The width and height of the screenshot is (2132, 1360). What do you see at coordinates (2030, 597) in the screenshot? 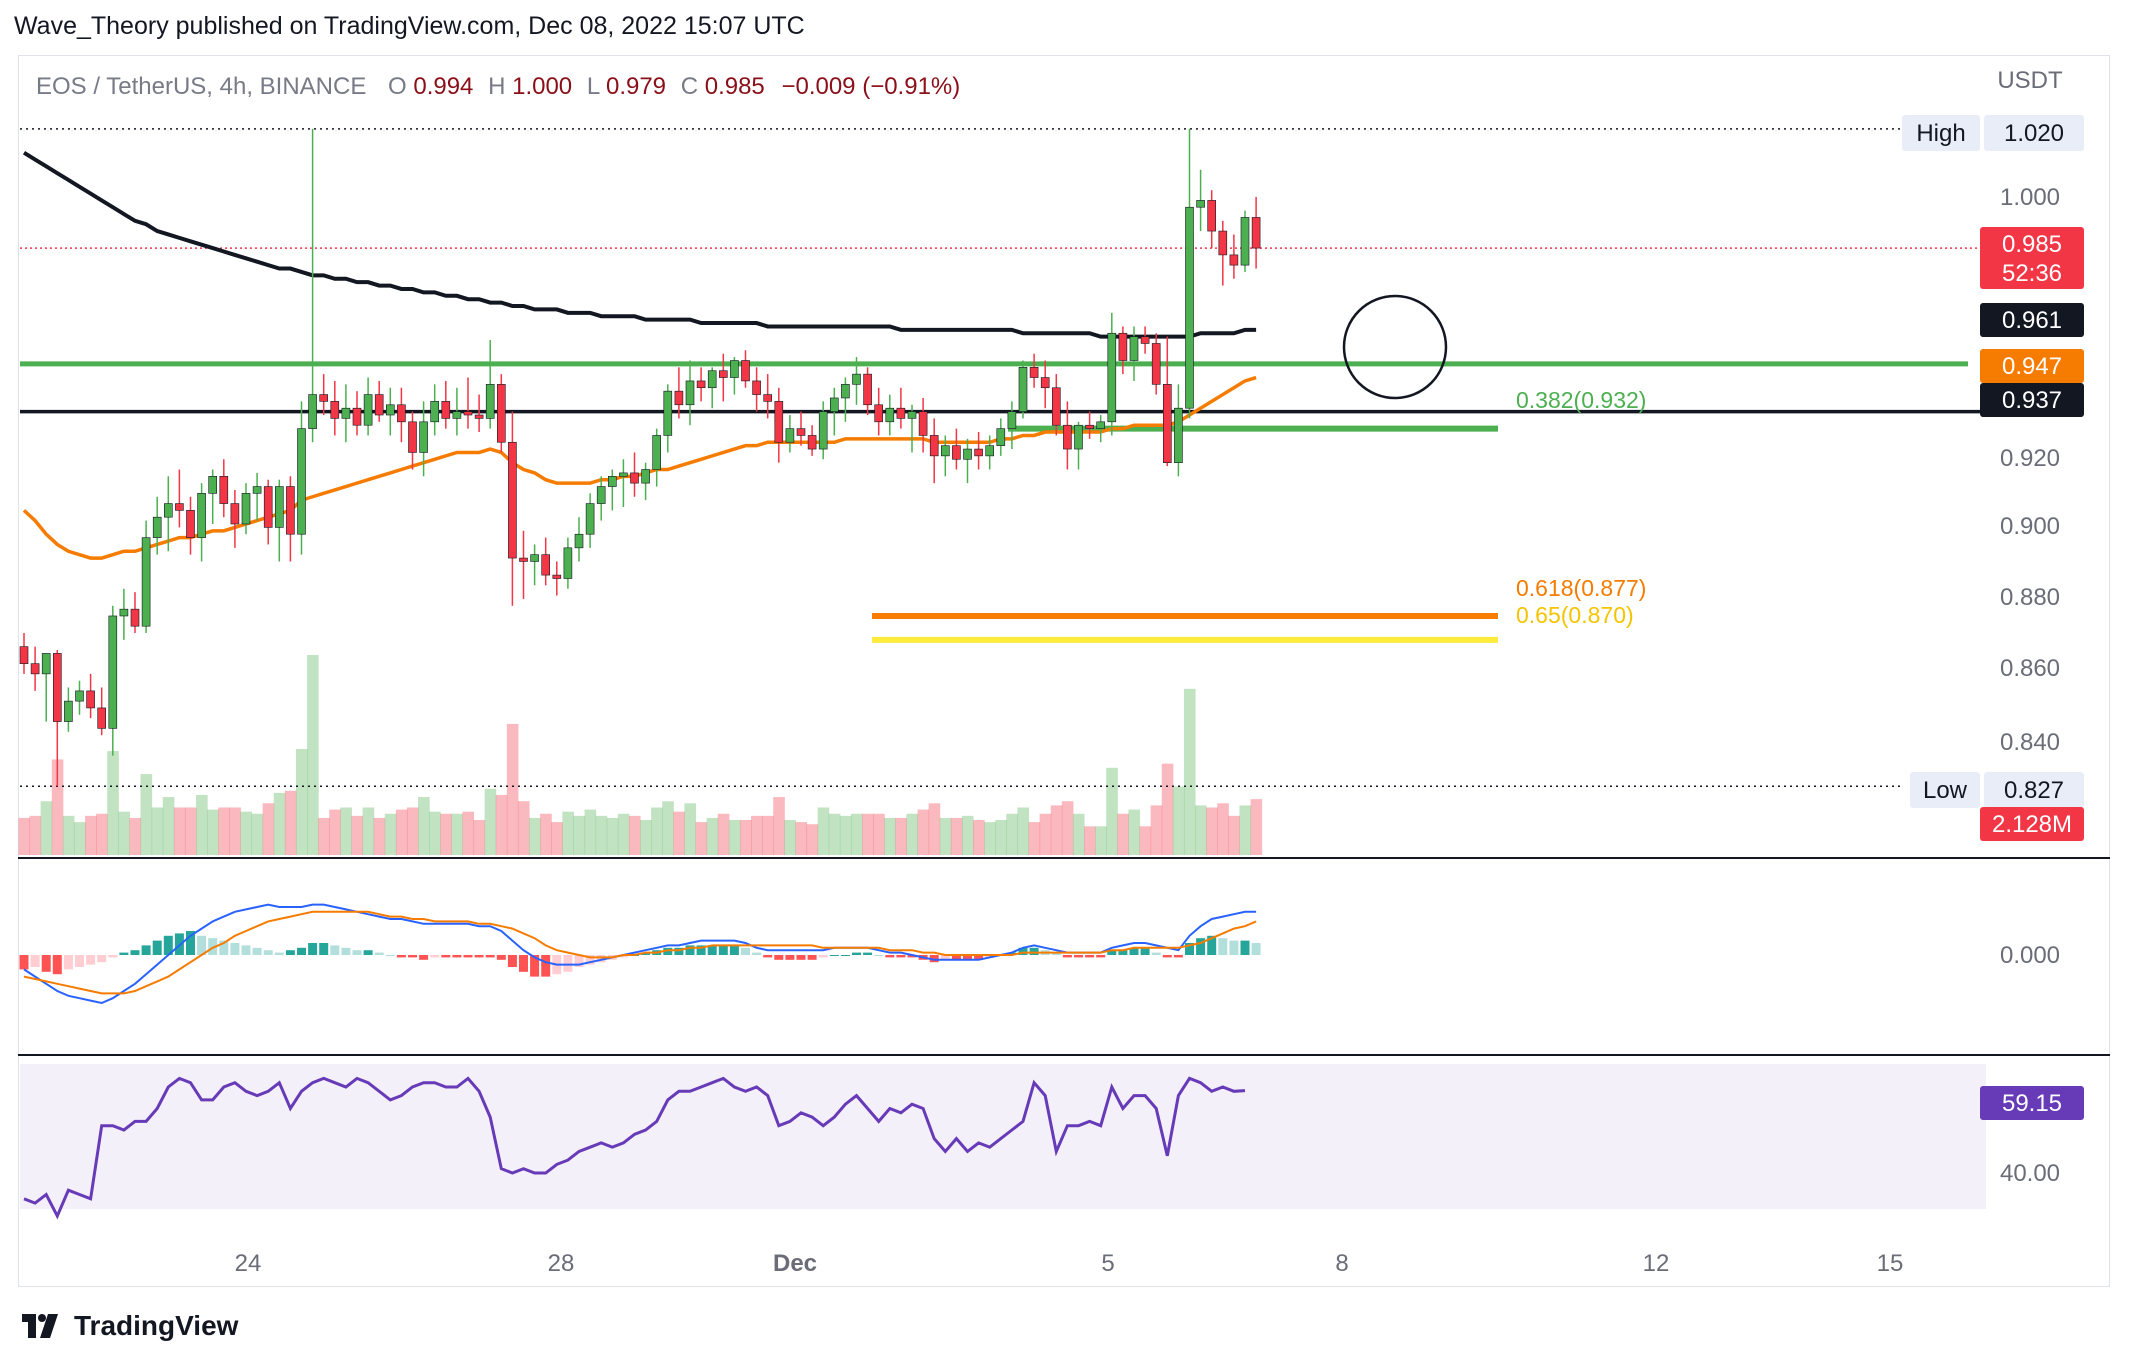
I see `price-tick: 0.880` at bounding box center [2030, 597].